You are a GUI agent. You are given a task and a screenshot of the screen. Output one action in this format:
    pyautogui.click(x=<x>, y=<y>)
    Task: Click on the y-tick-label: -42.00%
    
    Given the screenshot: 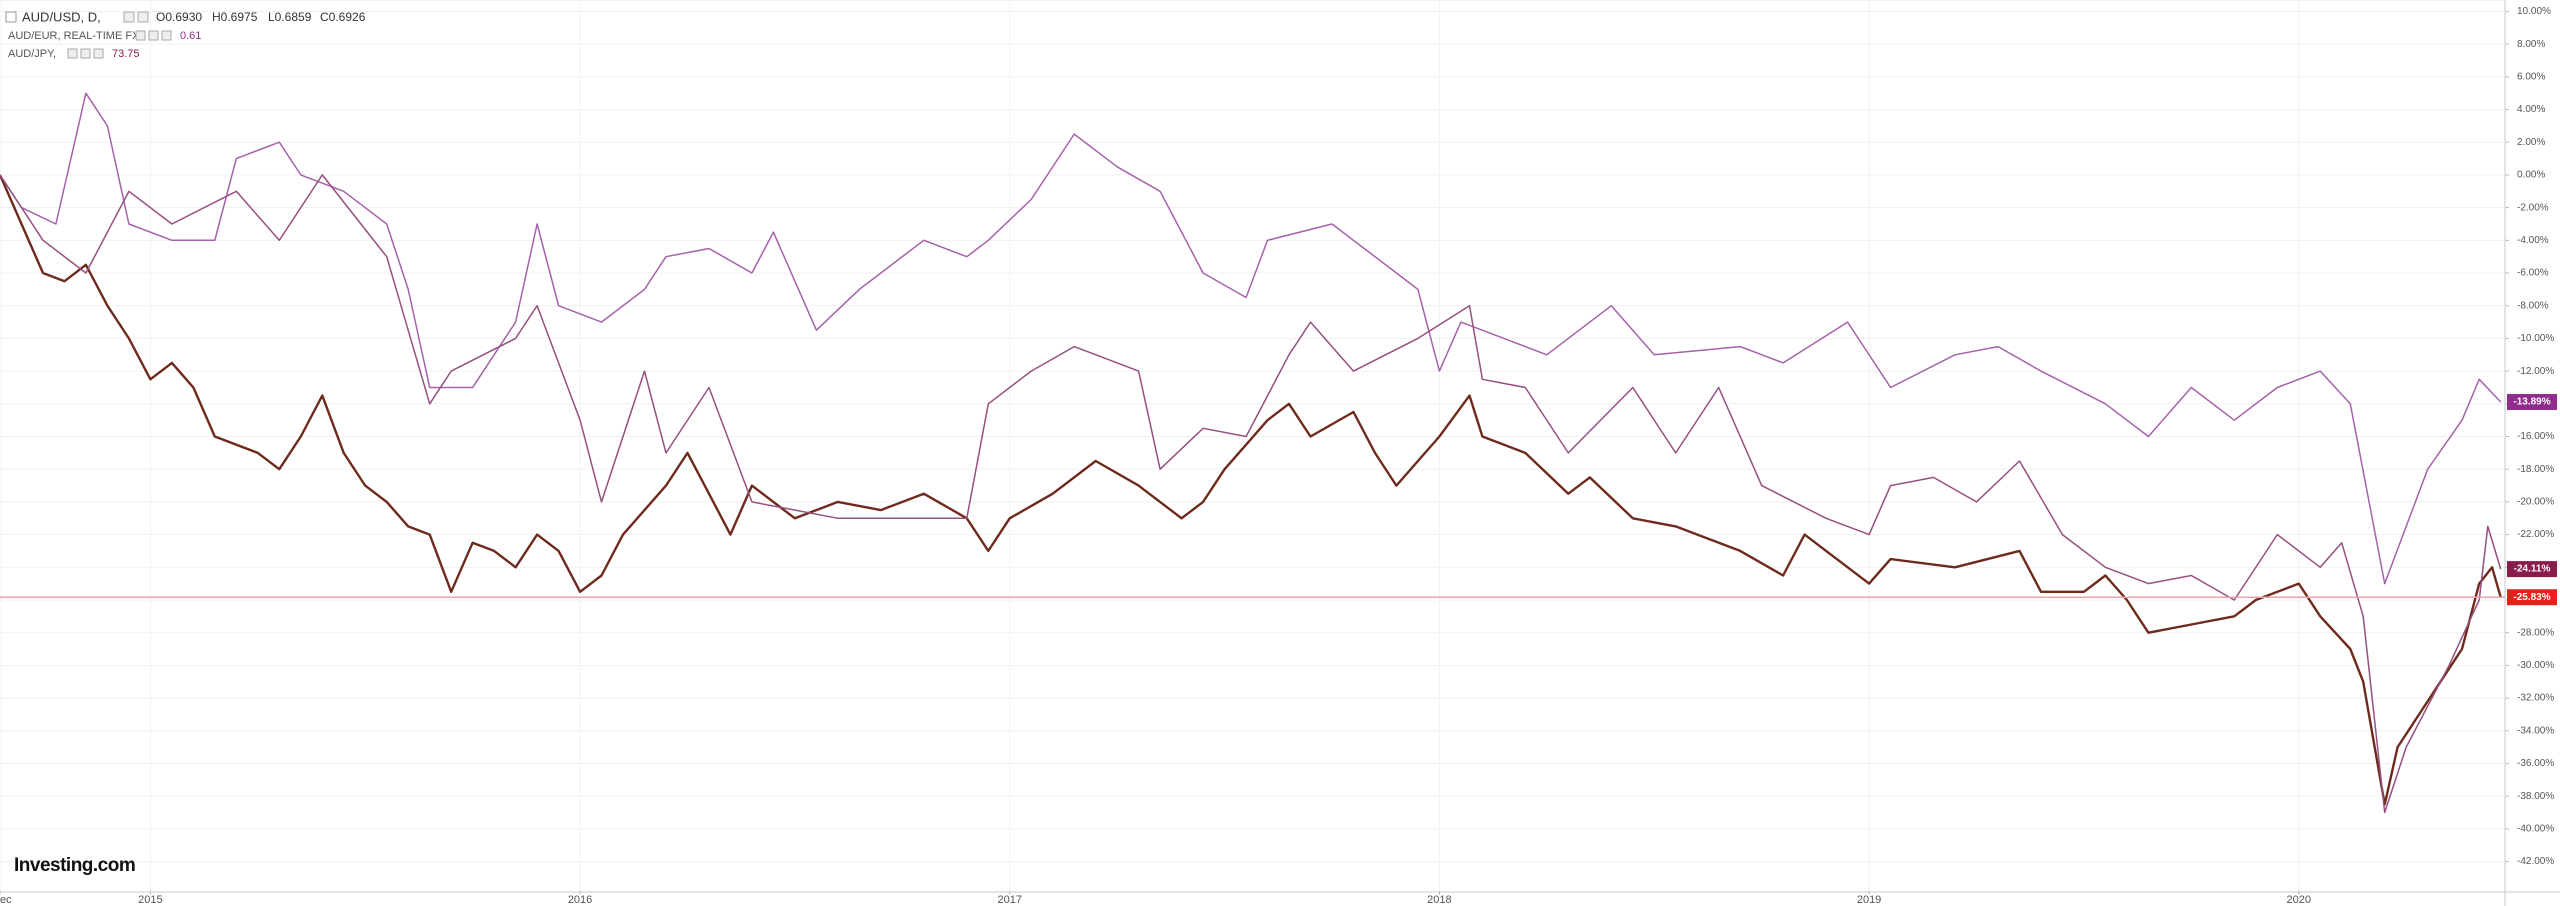 What is the action you would take?
    pyautogui.click(x=2535, y=861)
    